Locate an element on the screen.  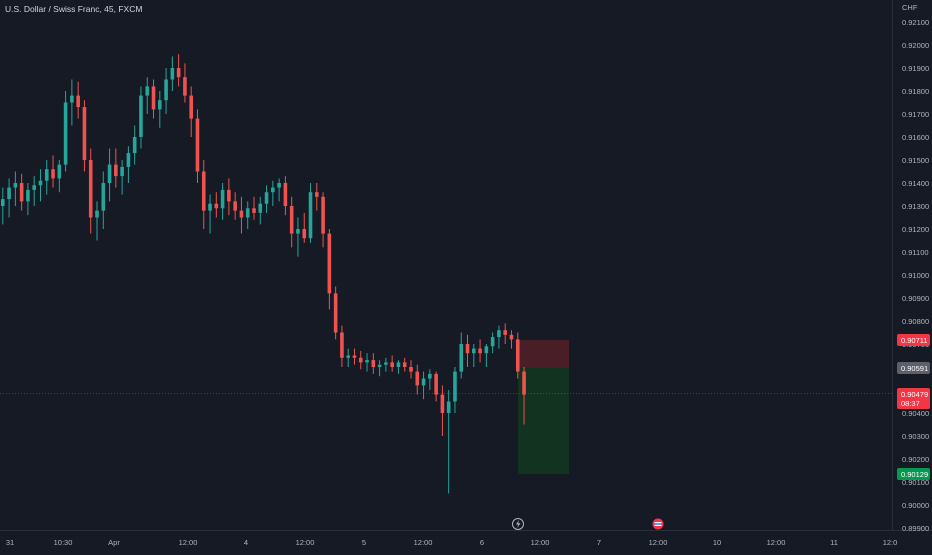
entry-price-tag-text: 0.90591 is located at coordinates (914, 368).